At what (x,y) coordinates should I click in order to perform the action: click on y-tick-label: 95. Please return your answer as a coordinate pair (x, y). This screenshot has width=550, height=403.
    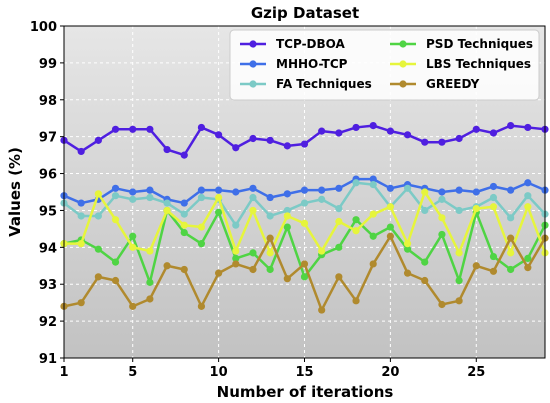
    Looking at the image, I should click on (48, 211).